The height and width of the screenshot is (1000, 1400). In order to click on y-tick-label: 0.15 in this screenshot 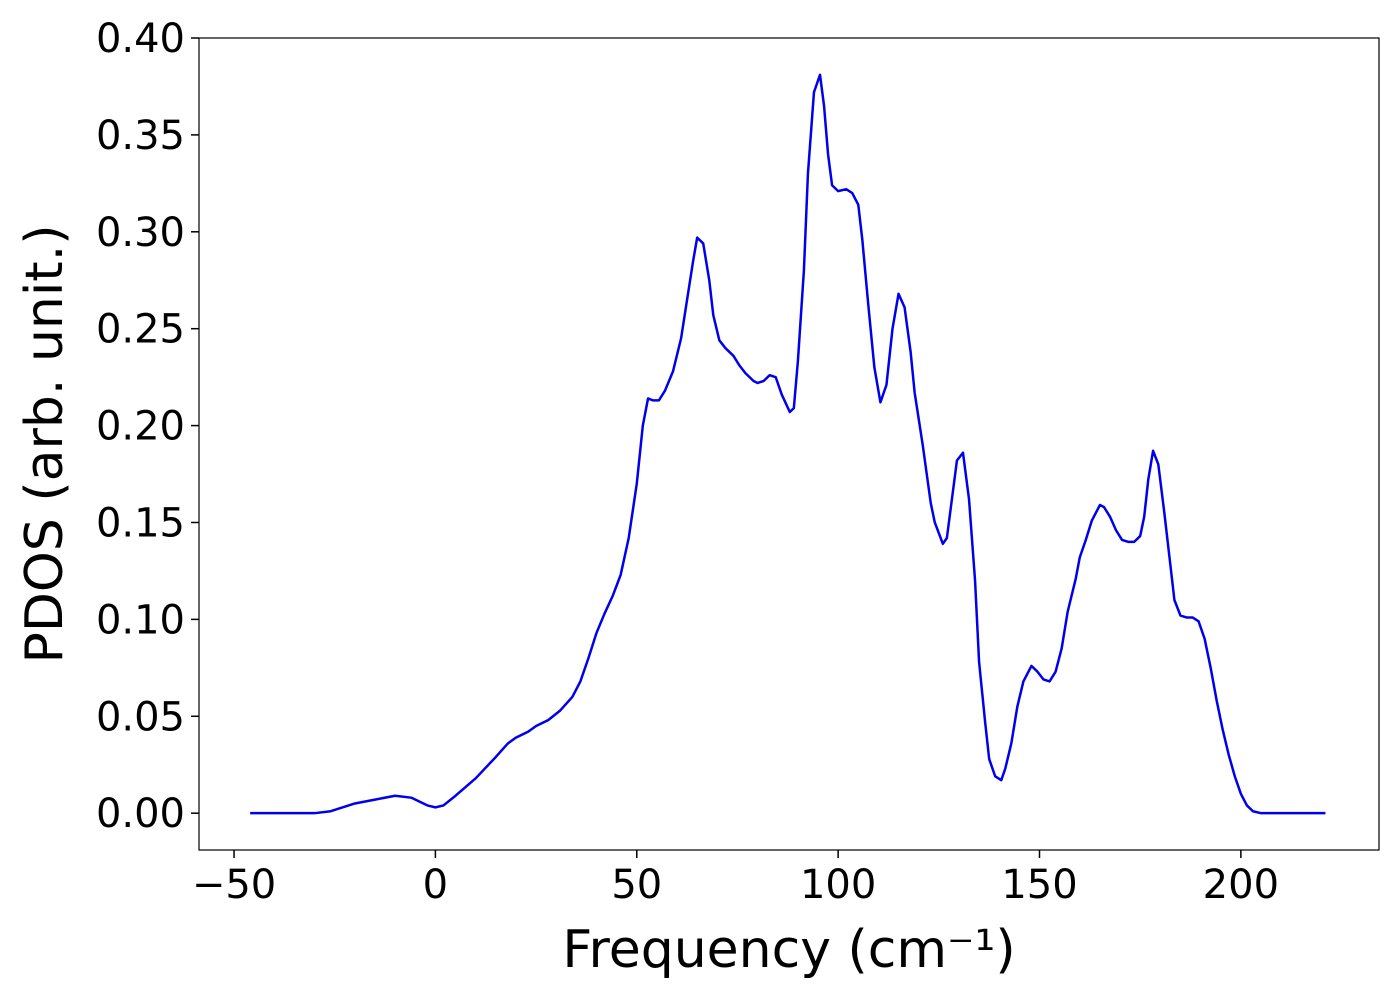, I will do `click(140, 523)`.